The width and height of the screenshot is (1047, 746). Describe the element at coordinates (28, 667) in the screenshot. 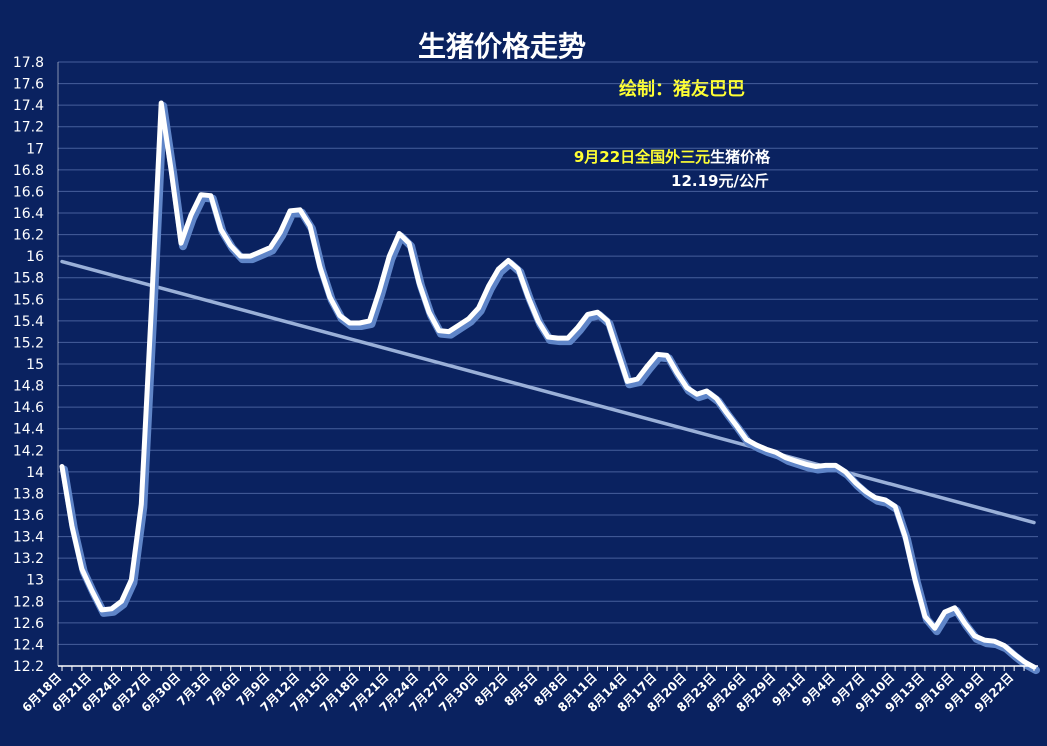

I see `y-tick-label: 12.2` at that location.